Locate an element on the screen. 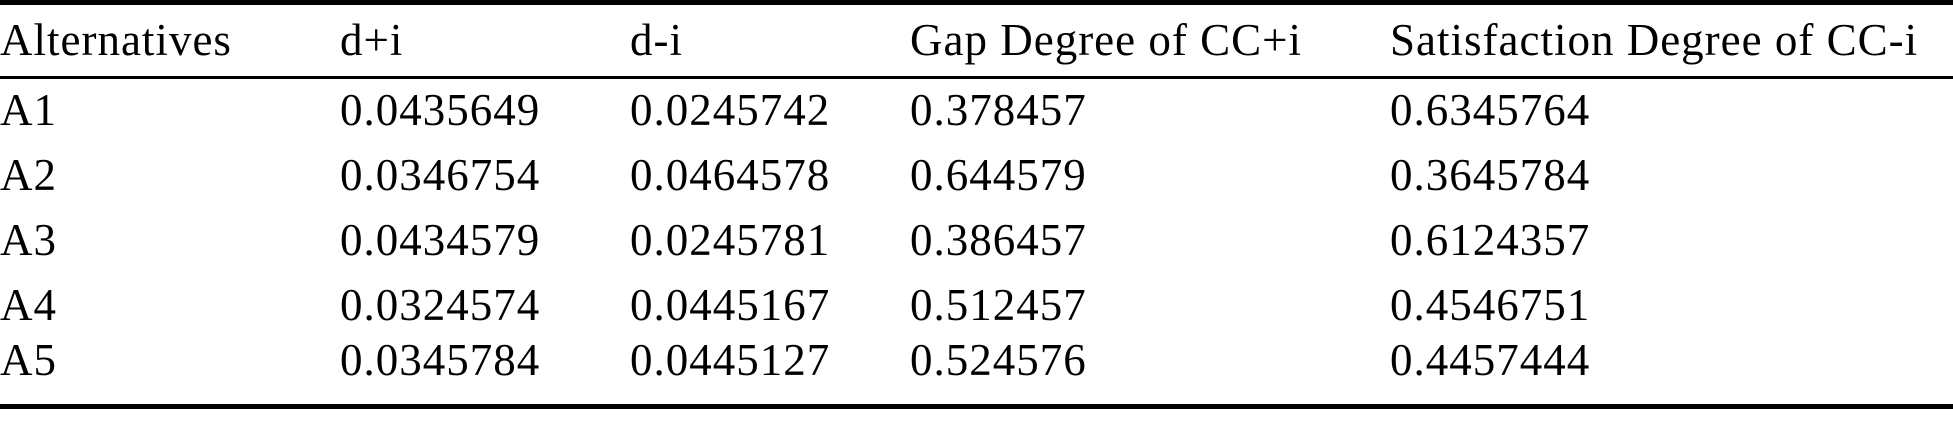  table-row: A2 0.0346754 0.0464578 0.644579 0.3645784 is located at coordinates (976, 175).